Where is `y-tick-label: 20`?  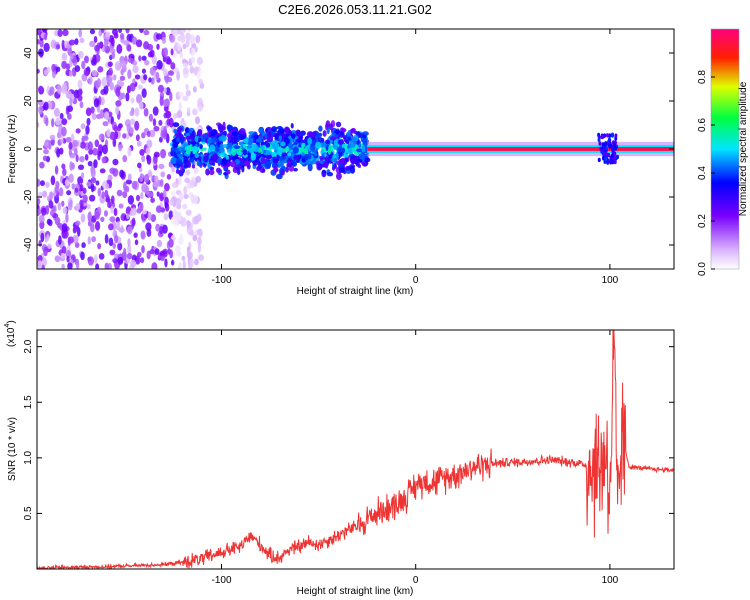 y-tick-label: 20 is located at coordinates (28, 101).